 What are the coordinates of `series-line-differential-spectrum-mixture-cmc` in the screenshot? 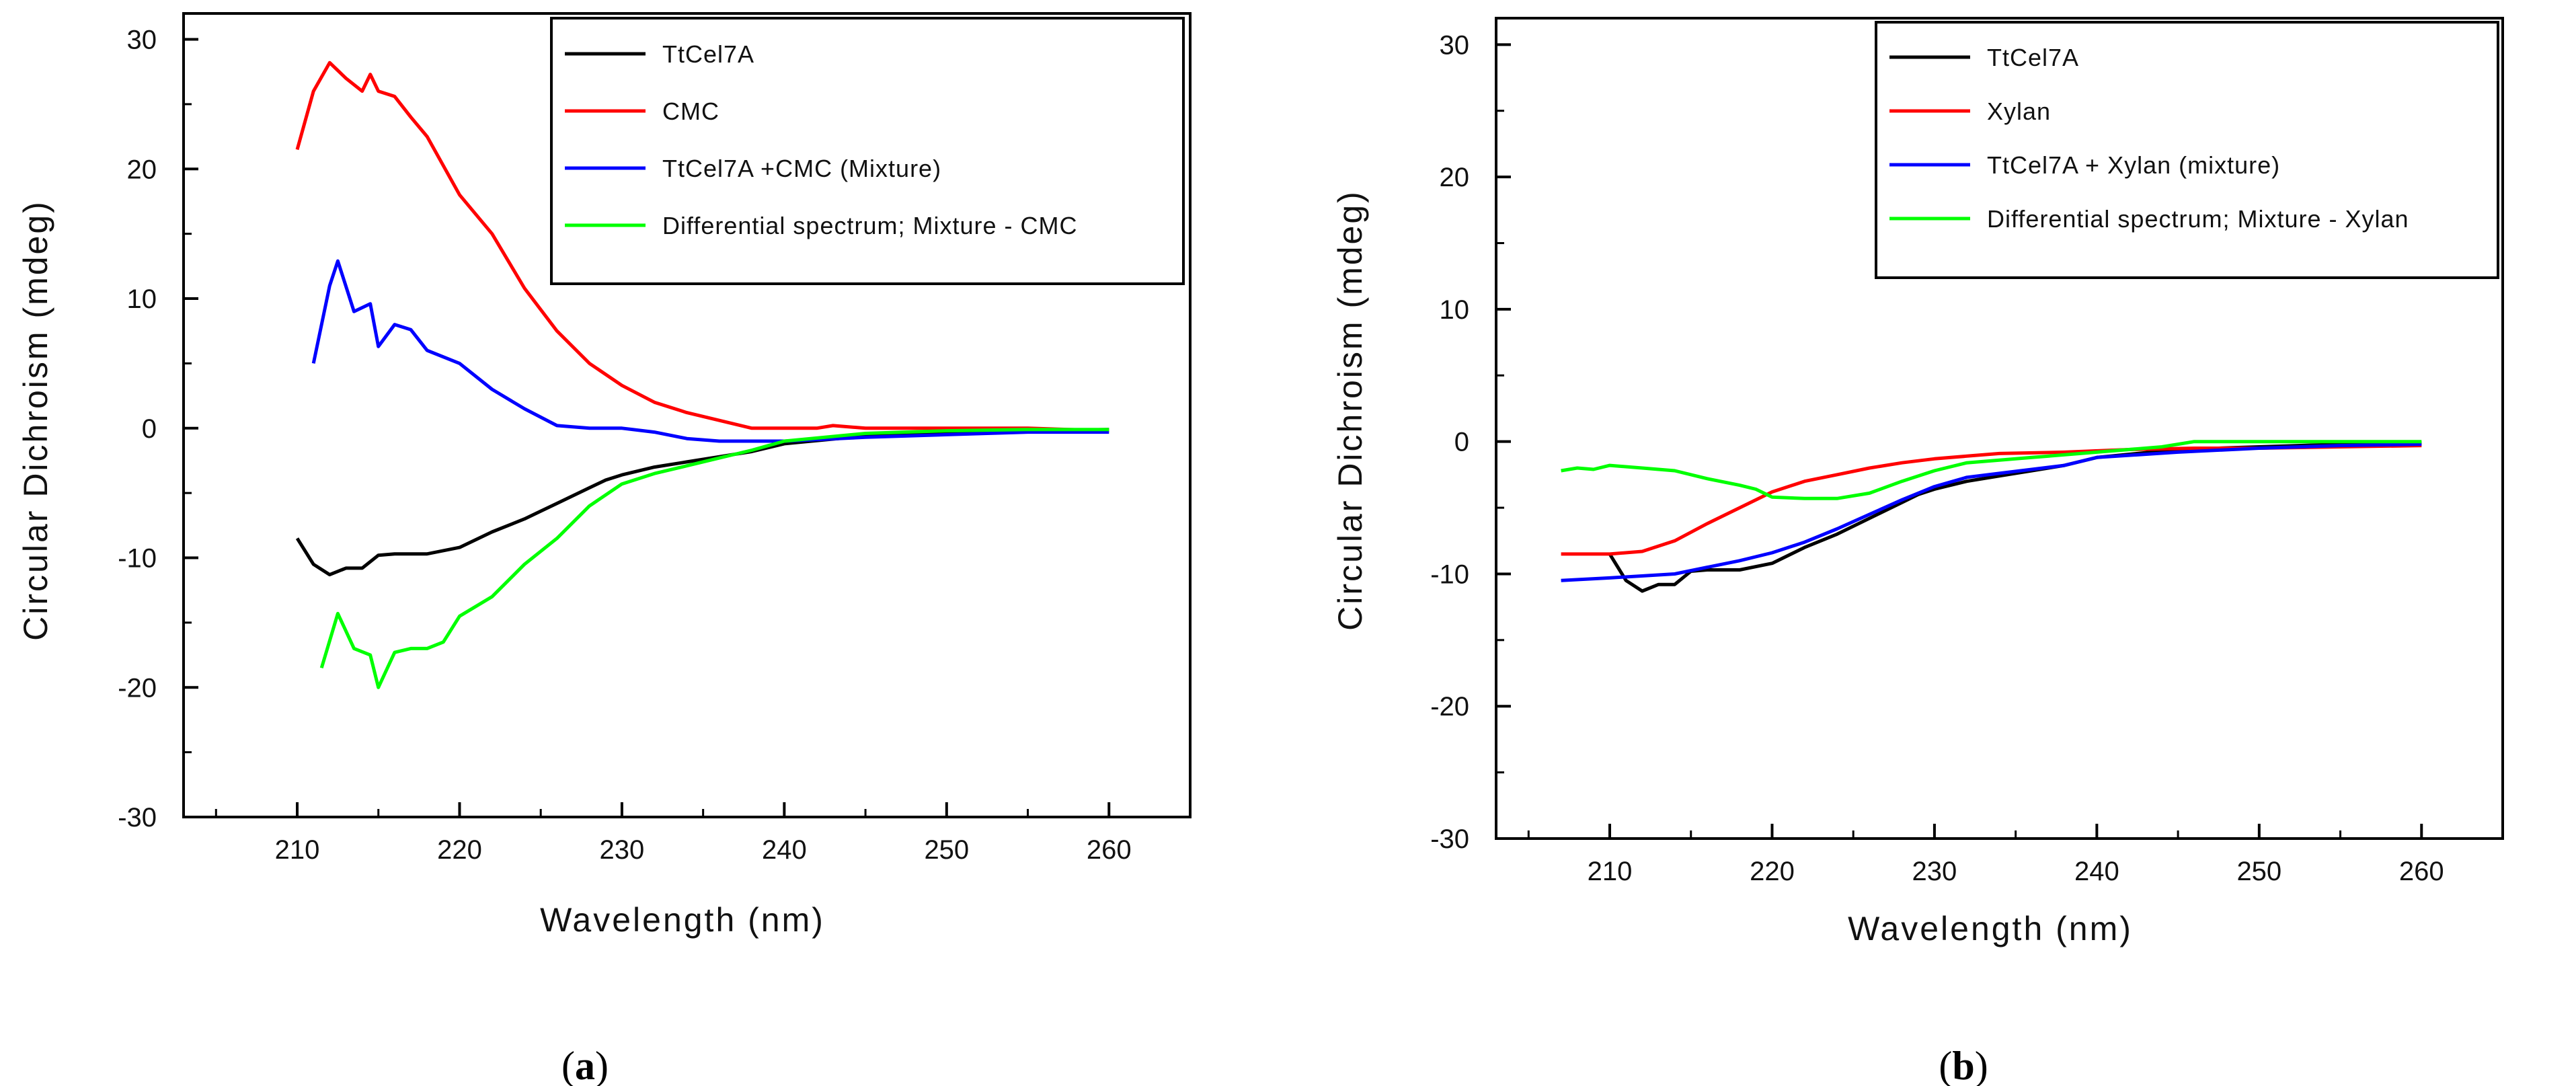 It's located at (714, 558).